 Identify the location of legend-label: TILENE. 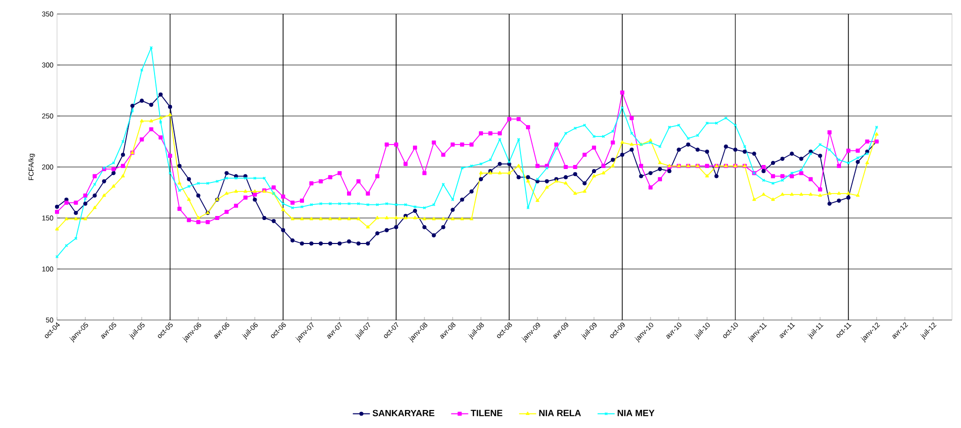
(486, 413).